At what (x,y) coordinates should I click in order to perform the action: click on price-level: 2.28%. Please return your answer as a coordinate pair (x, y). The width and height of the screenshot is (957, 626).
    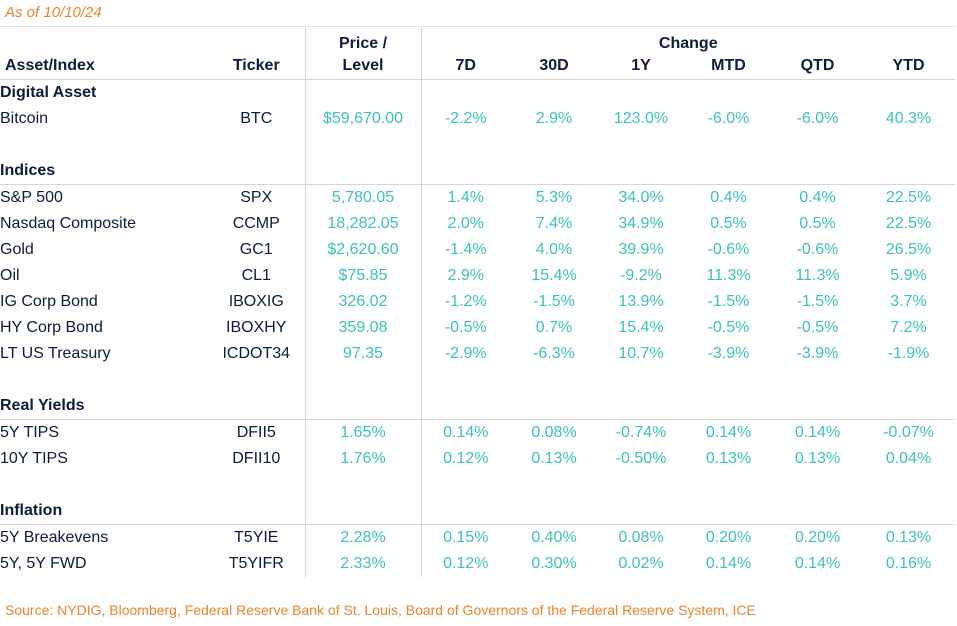
    Looking at the image, I should click on (362, 537).